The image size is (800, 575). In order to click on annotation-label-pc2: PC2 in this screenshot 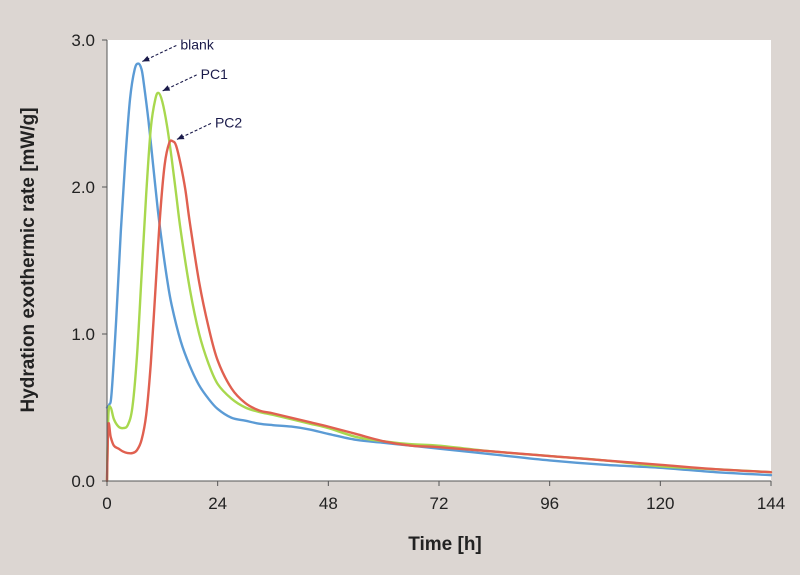, I will do `click(228, 122)`.